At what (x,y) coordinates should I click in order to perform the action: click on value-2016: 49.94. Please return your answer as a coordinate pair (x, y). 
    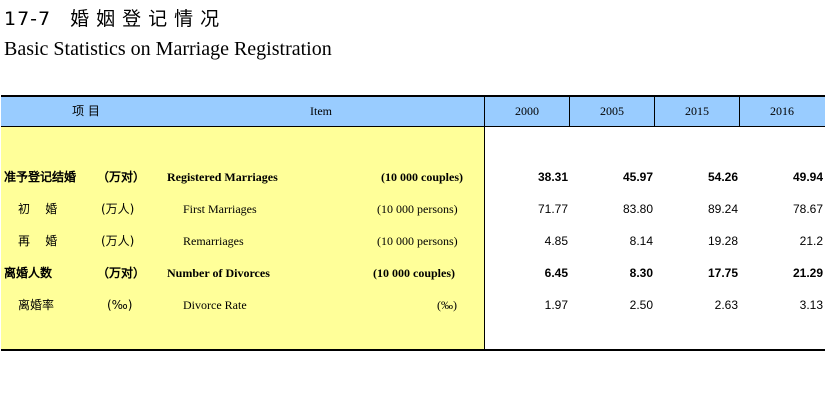
    Looking at the image, I should click on (807, 177).